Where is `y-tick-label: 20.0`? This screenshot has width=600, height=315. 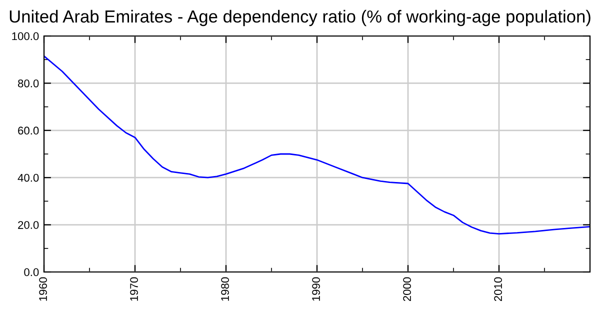 y-tick-label: 20.0 is located at coordinates (28, 225).